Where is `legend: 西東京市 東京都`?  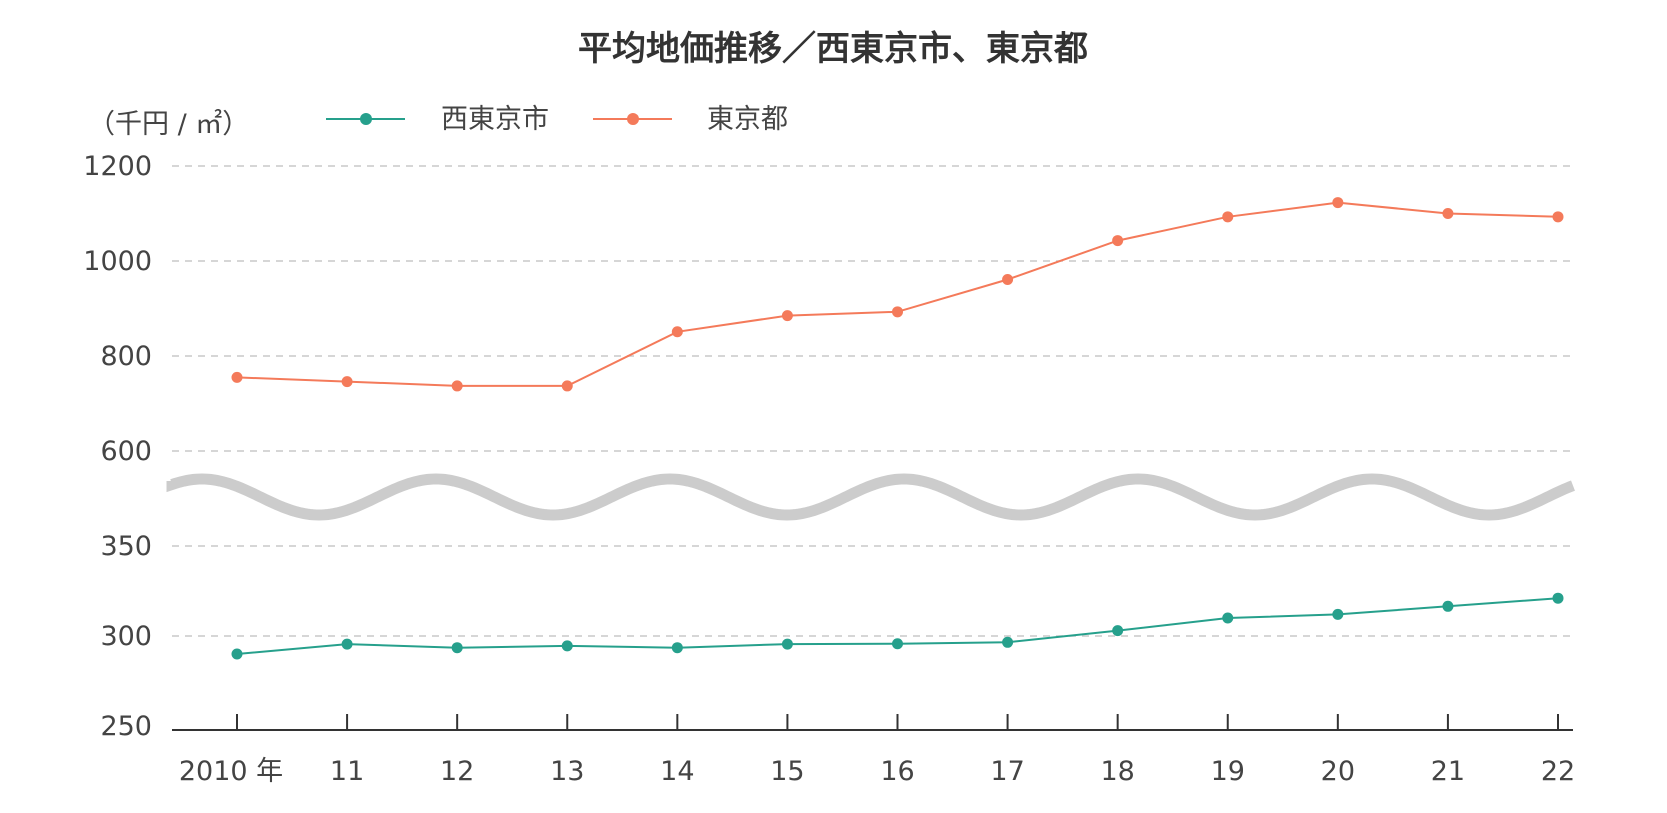
legend: 西東京市 東京都 is located at coordinates (557, 119).